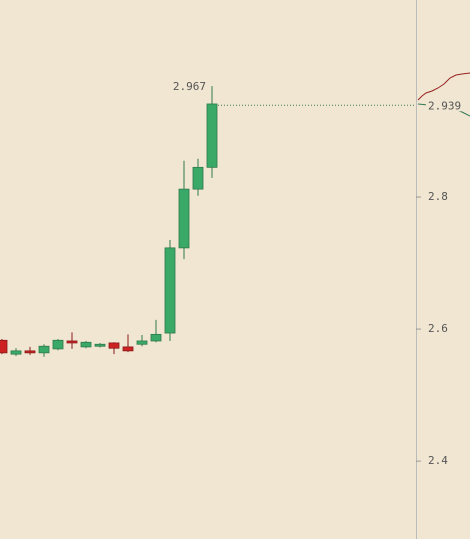  What do you see at coordinates (189, 86) in the screenshot?
I see `high-annotation: 2.967` at bounding box center [189, 86].